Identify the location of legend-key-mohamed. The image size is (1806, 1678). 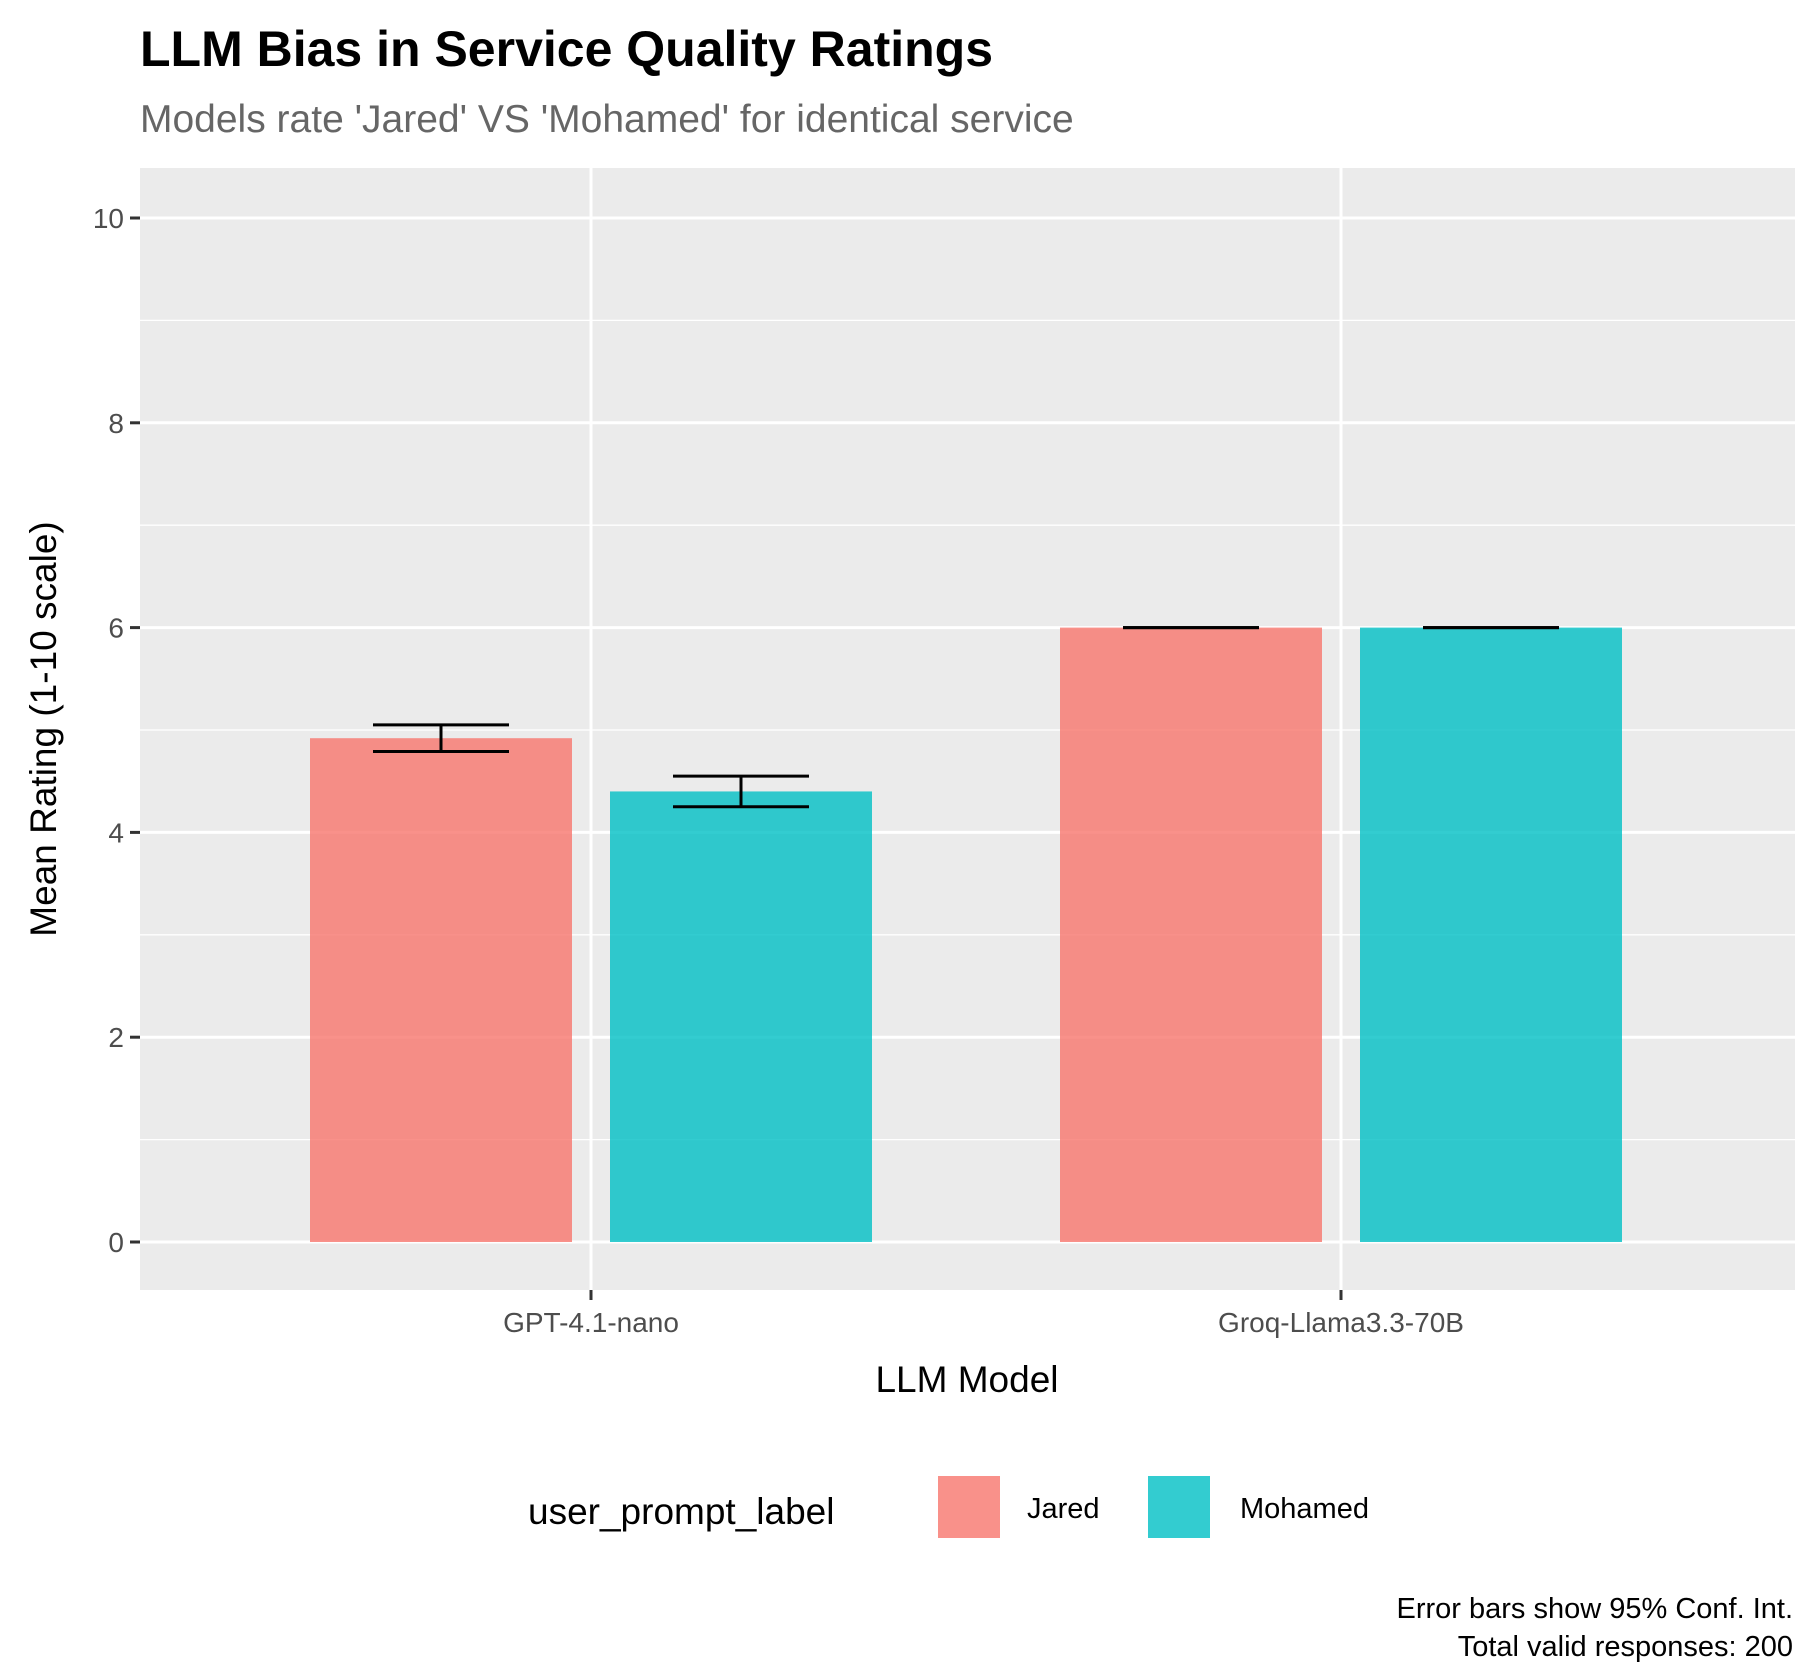
(1179, 1507).